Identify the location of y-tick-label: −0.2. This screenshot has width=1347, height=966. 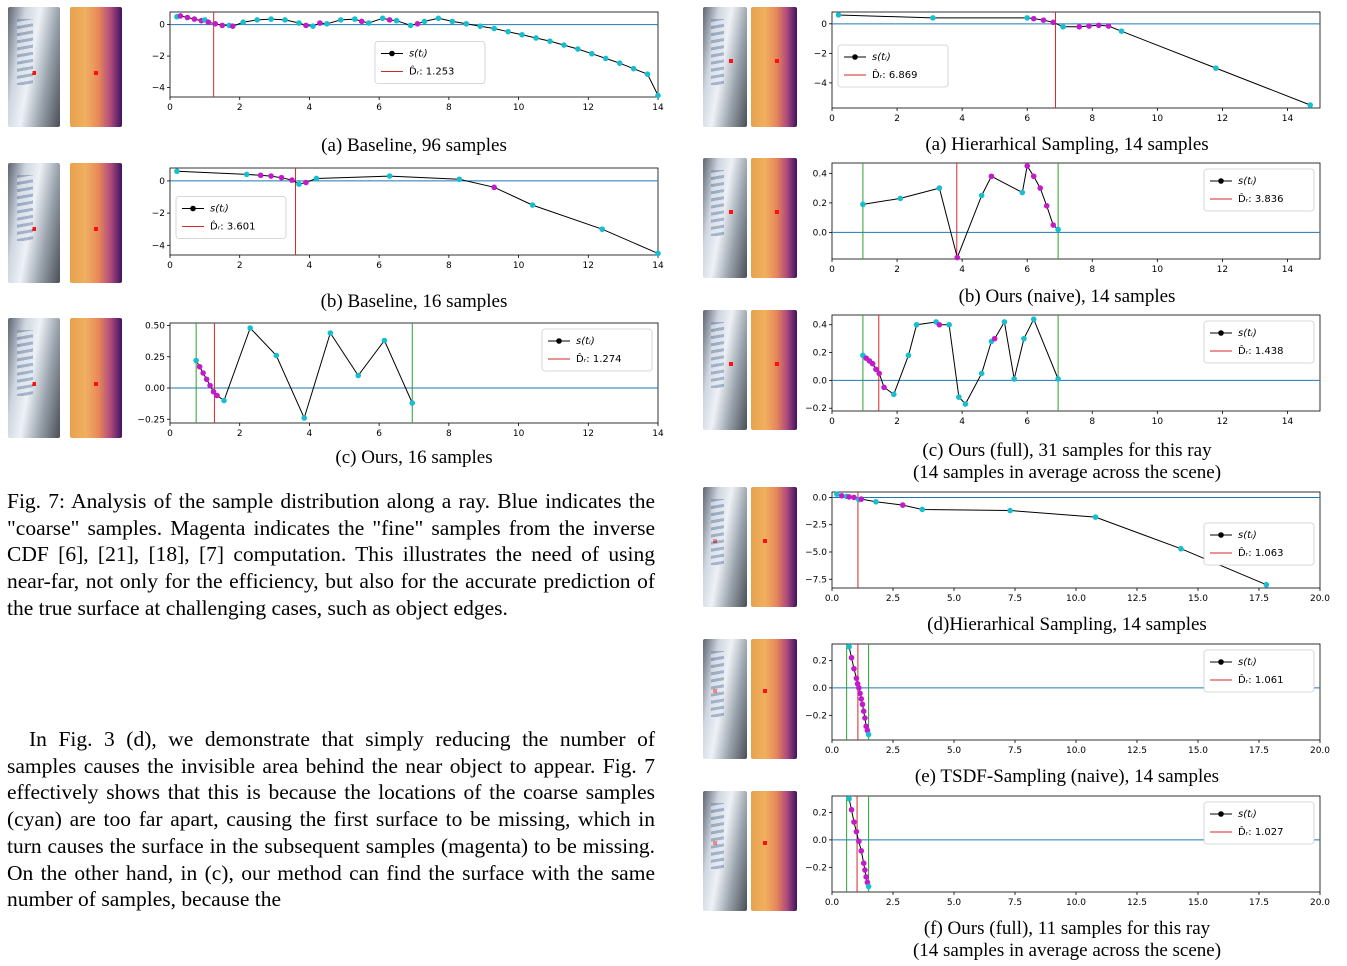
(816, 868).